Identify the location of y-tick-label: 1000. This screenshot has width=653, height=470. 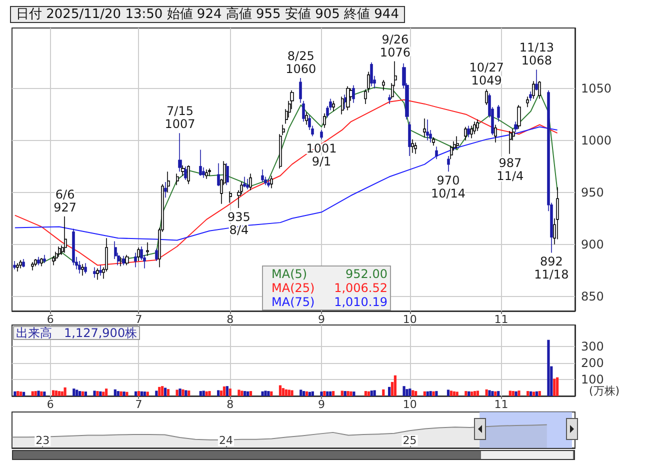
(596, 140).